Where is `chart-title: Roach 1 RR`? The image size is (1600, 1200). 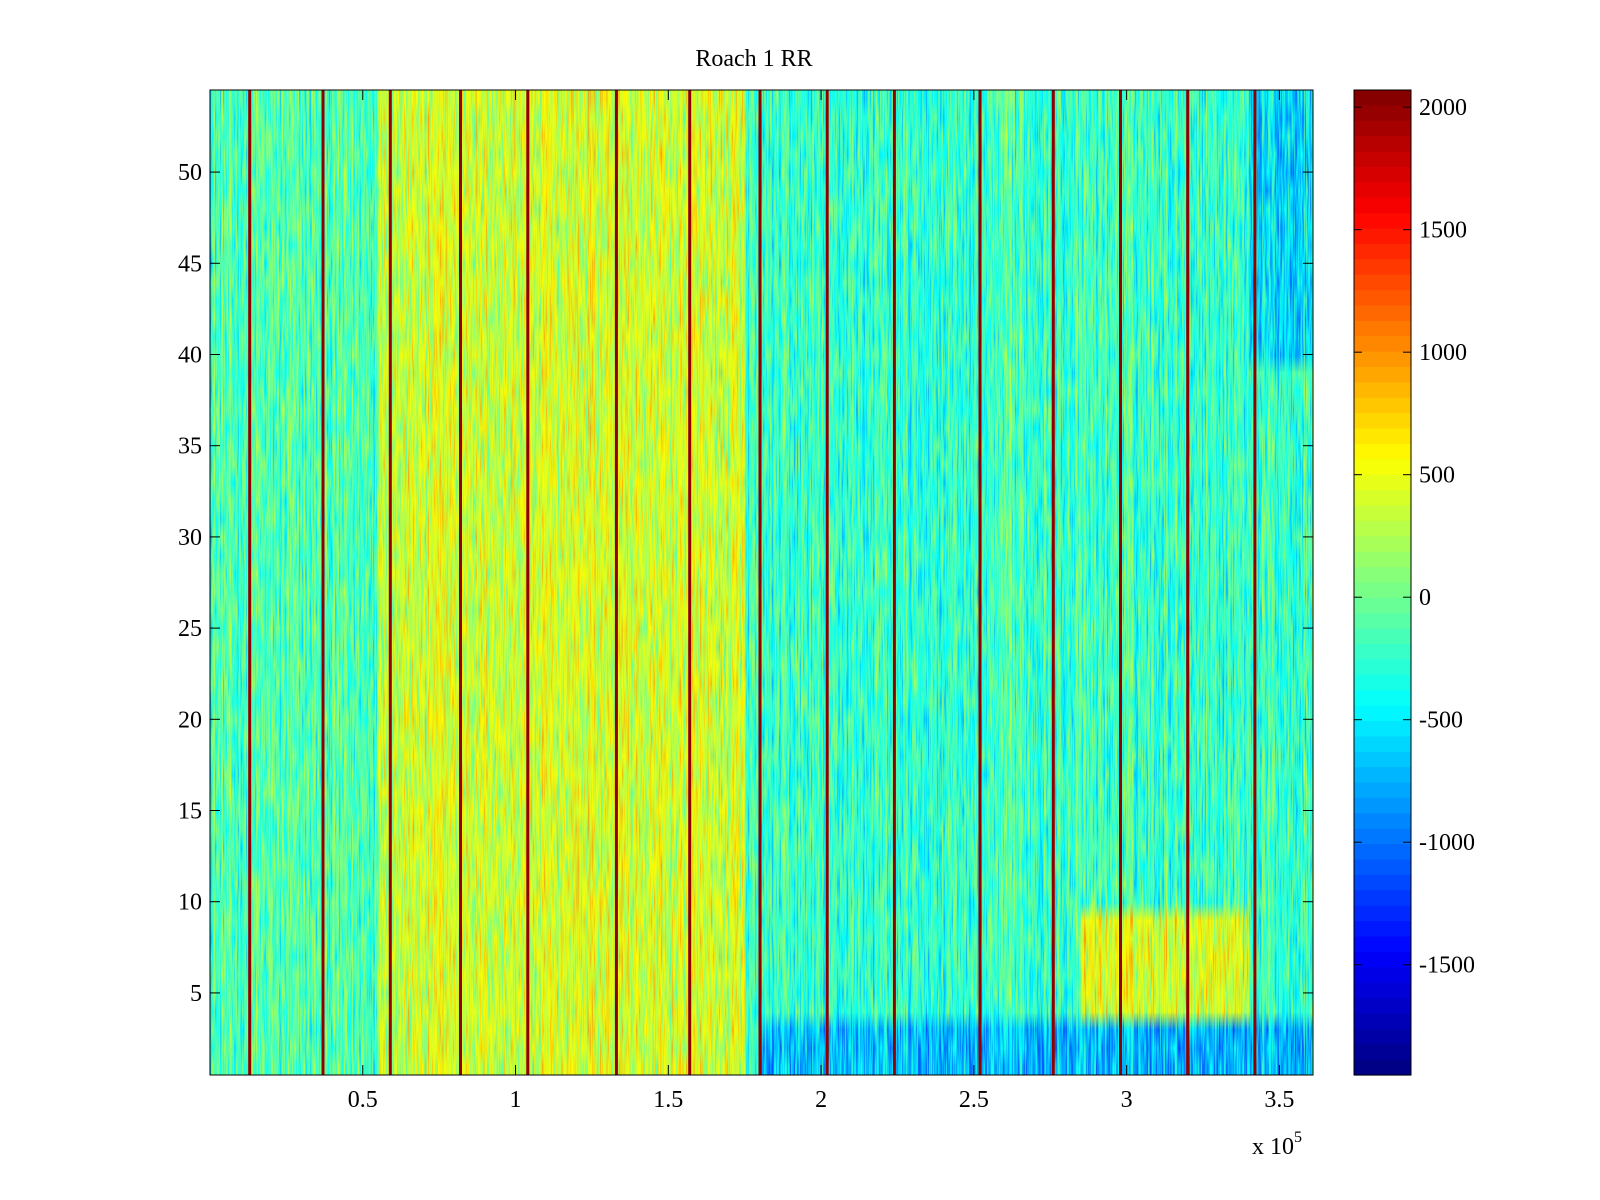 chart-title: Roach 1 RR is located at coordinates (753, 59).